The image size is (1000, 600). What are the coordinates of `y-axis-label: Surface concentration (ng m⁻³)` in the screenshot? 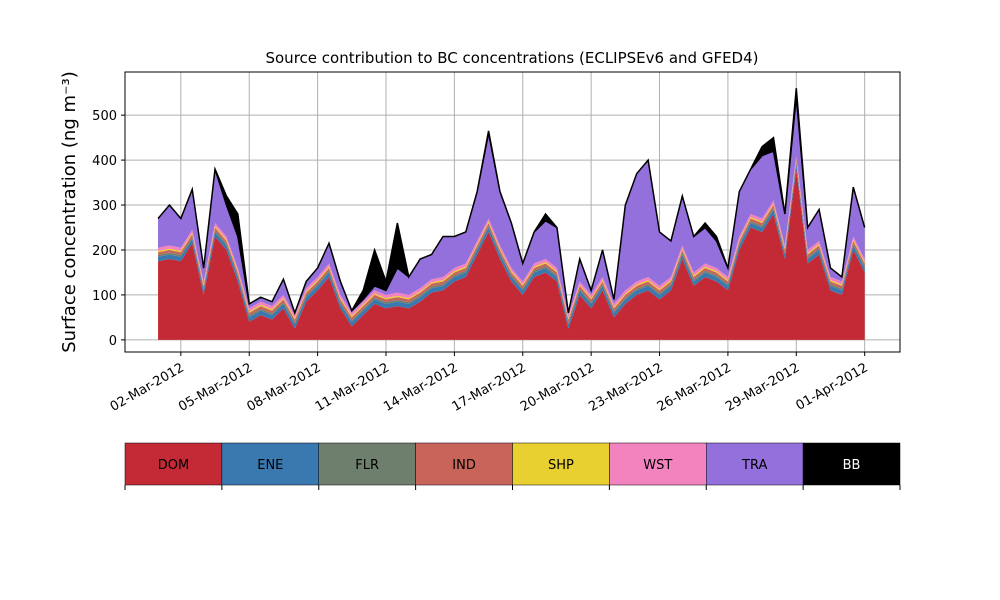 It's located at (69, 212).